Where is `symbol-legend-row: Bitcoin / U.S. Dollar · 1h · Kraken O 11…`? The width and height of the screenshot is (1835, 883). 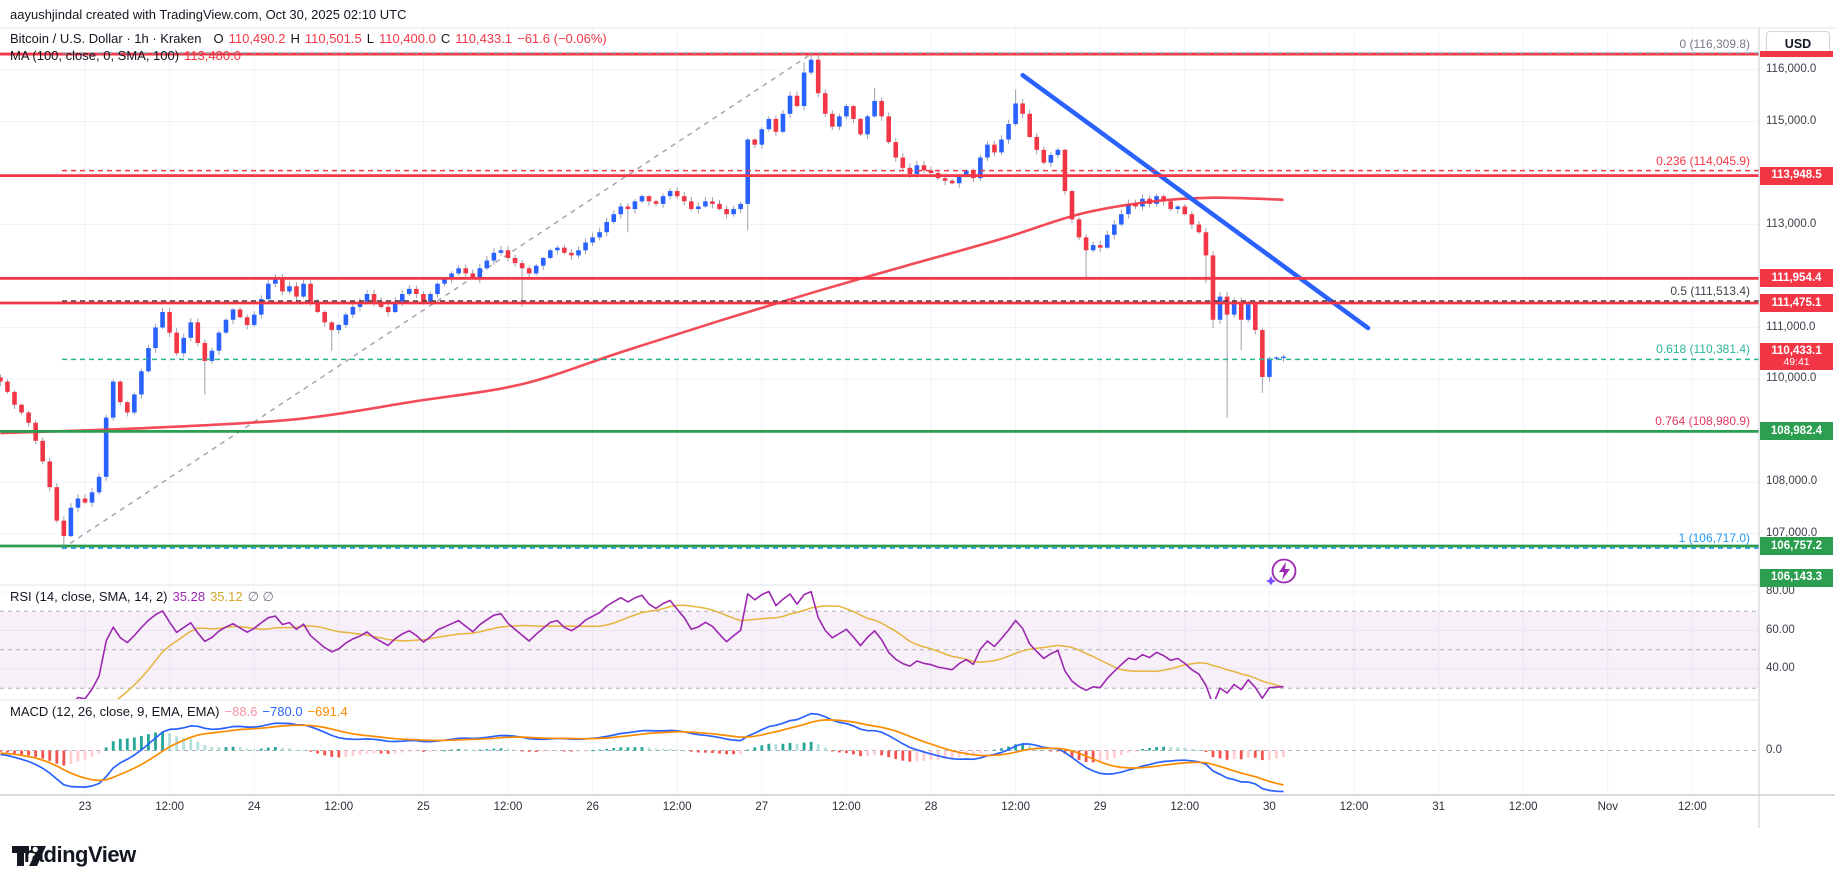
symbol-legend-row: Bitcoin / U.S. Dollar · 1h · Kraken O 11… is located at coordinates (308, 38).